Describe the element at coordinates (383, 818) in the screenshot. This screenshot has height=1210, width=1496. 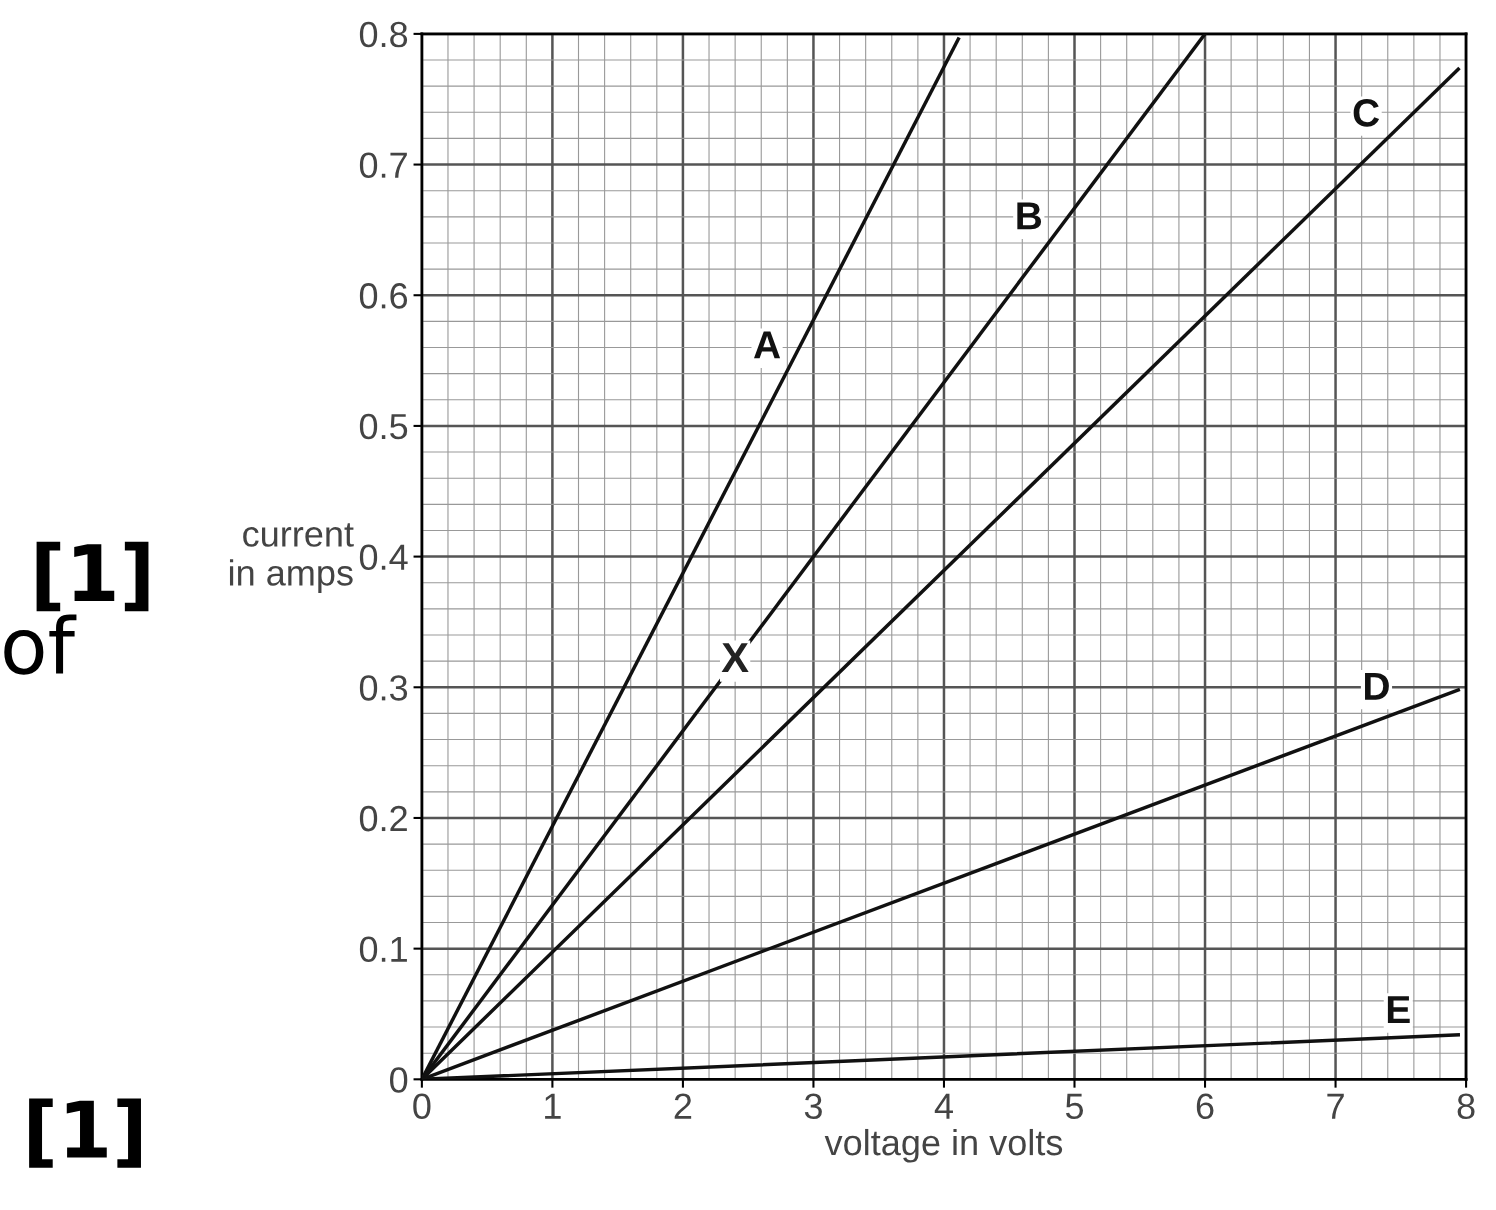
I see `y-tick-label: 0.2` at that location.